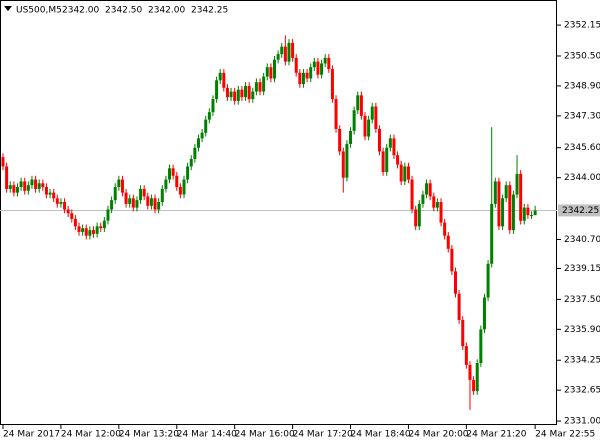  I want to click on menu-arrow, so click(8, 8).